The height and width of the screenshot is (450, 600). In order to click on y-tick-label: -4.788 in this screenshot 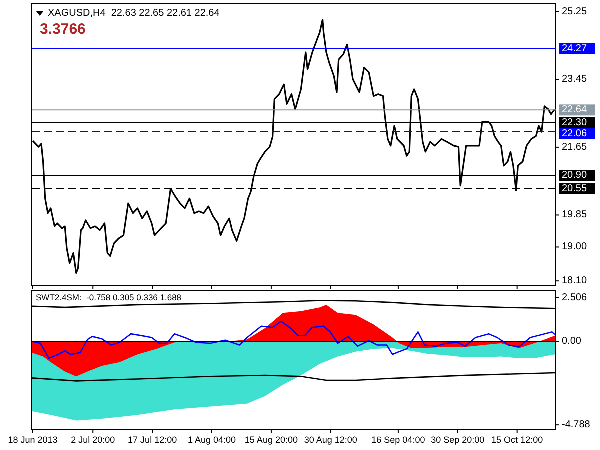, I will do `click(576, 425)`.